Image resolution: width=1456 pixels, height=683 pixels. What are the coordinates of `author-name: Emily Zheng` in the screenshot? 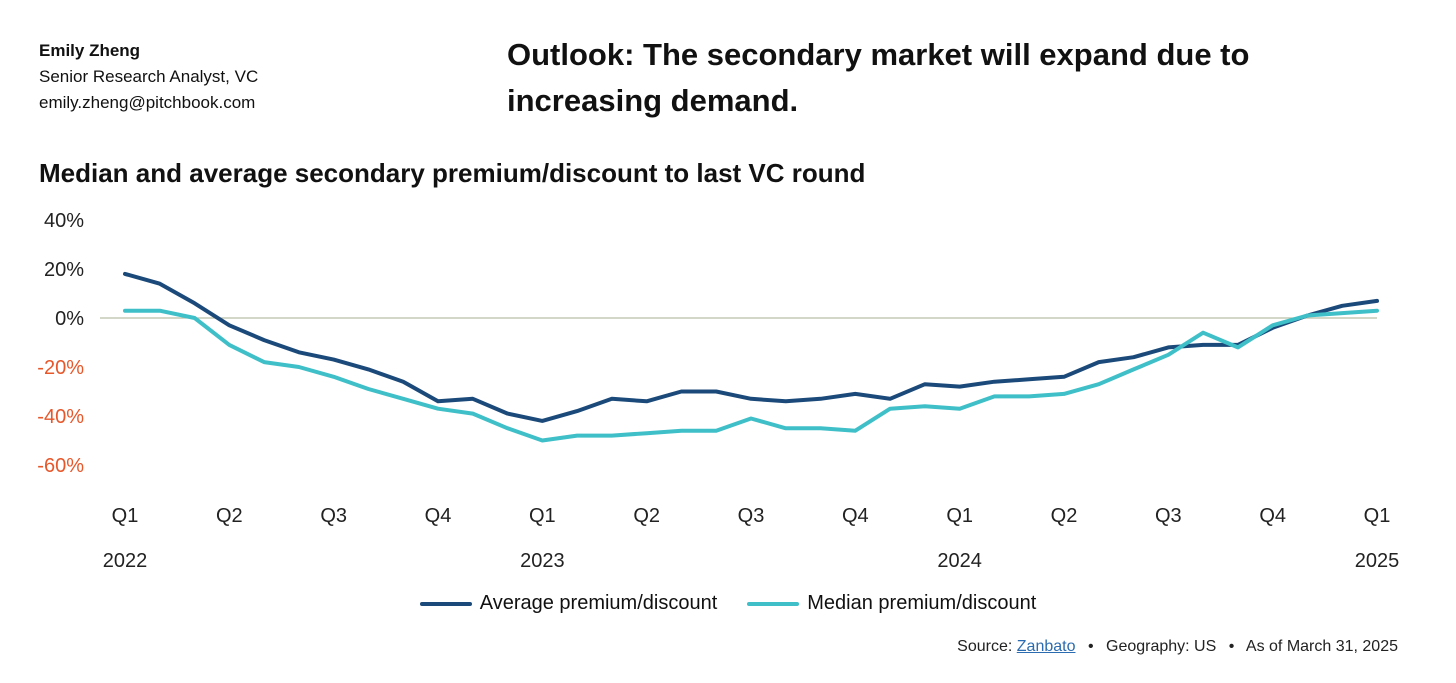 It's located at (90, 50).